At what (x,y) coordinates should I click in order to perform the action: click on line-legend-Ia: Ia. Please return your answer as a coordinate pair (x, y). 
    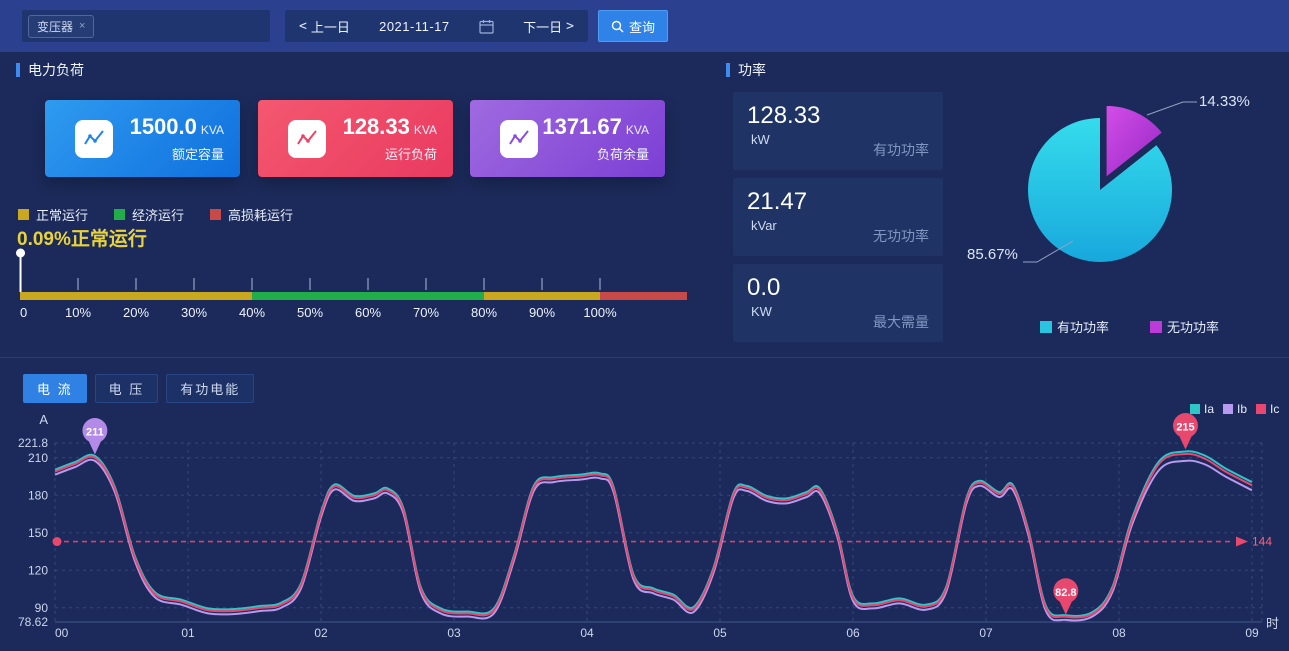
    Looking at the image, I should click on (1209, 409).